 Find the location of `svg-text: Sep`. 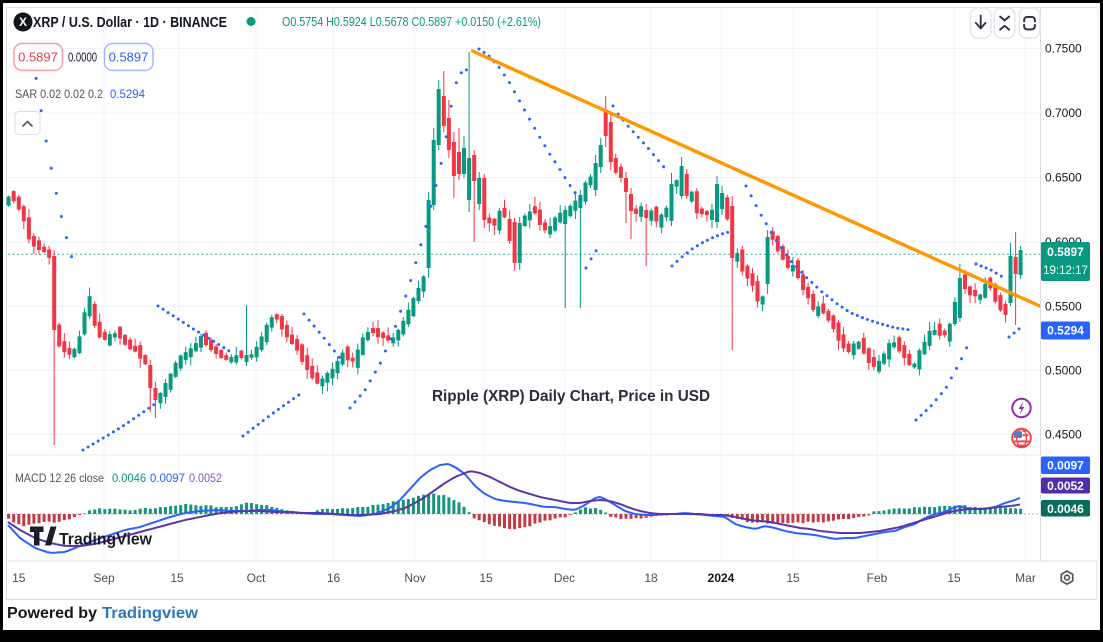

svg-text: Sep is located at coordinates (104, 578).